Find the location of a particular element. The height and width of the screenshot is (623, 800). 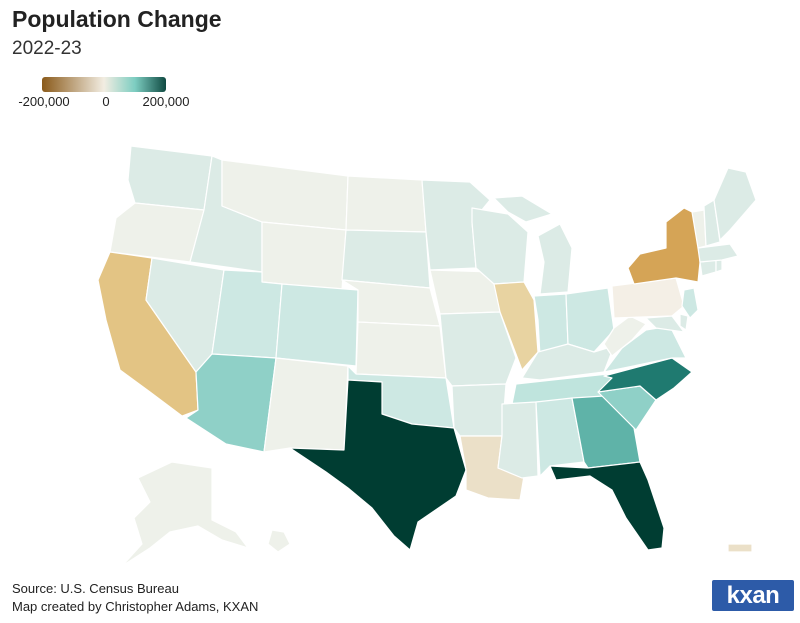

legend-tick-zero: 0 is located at coordinates (106, 101).